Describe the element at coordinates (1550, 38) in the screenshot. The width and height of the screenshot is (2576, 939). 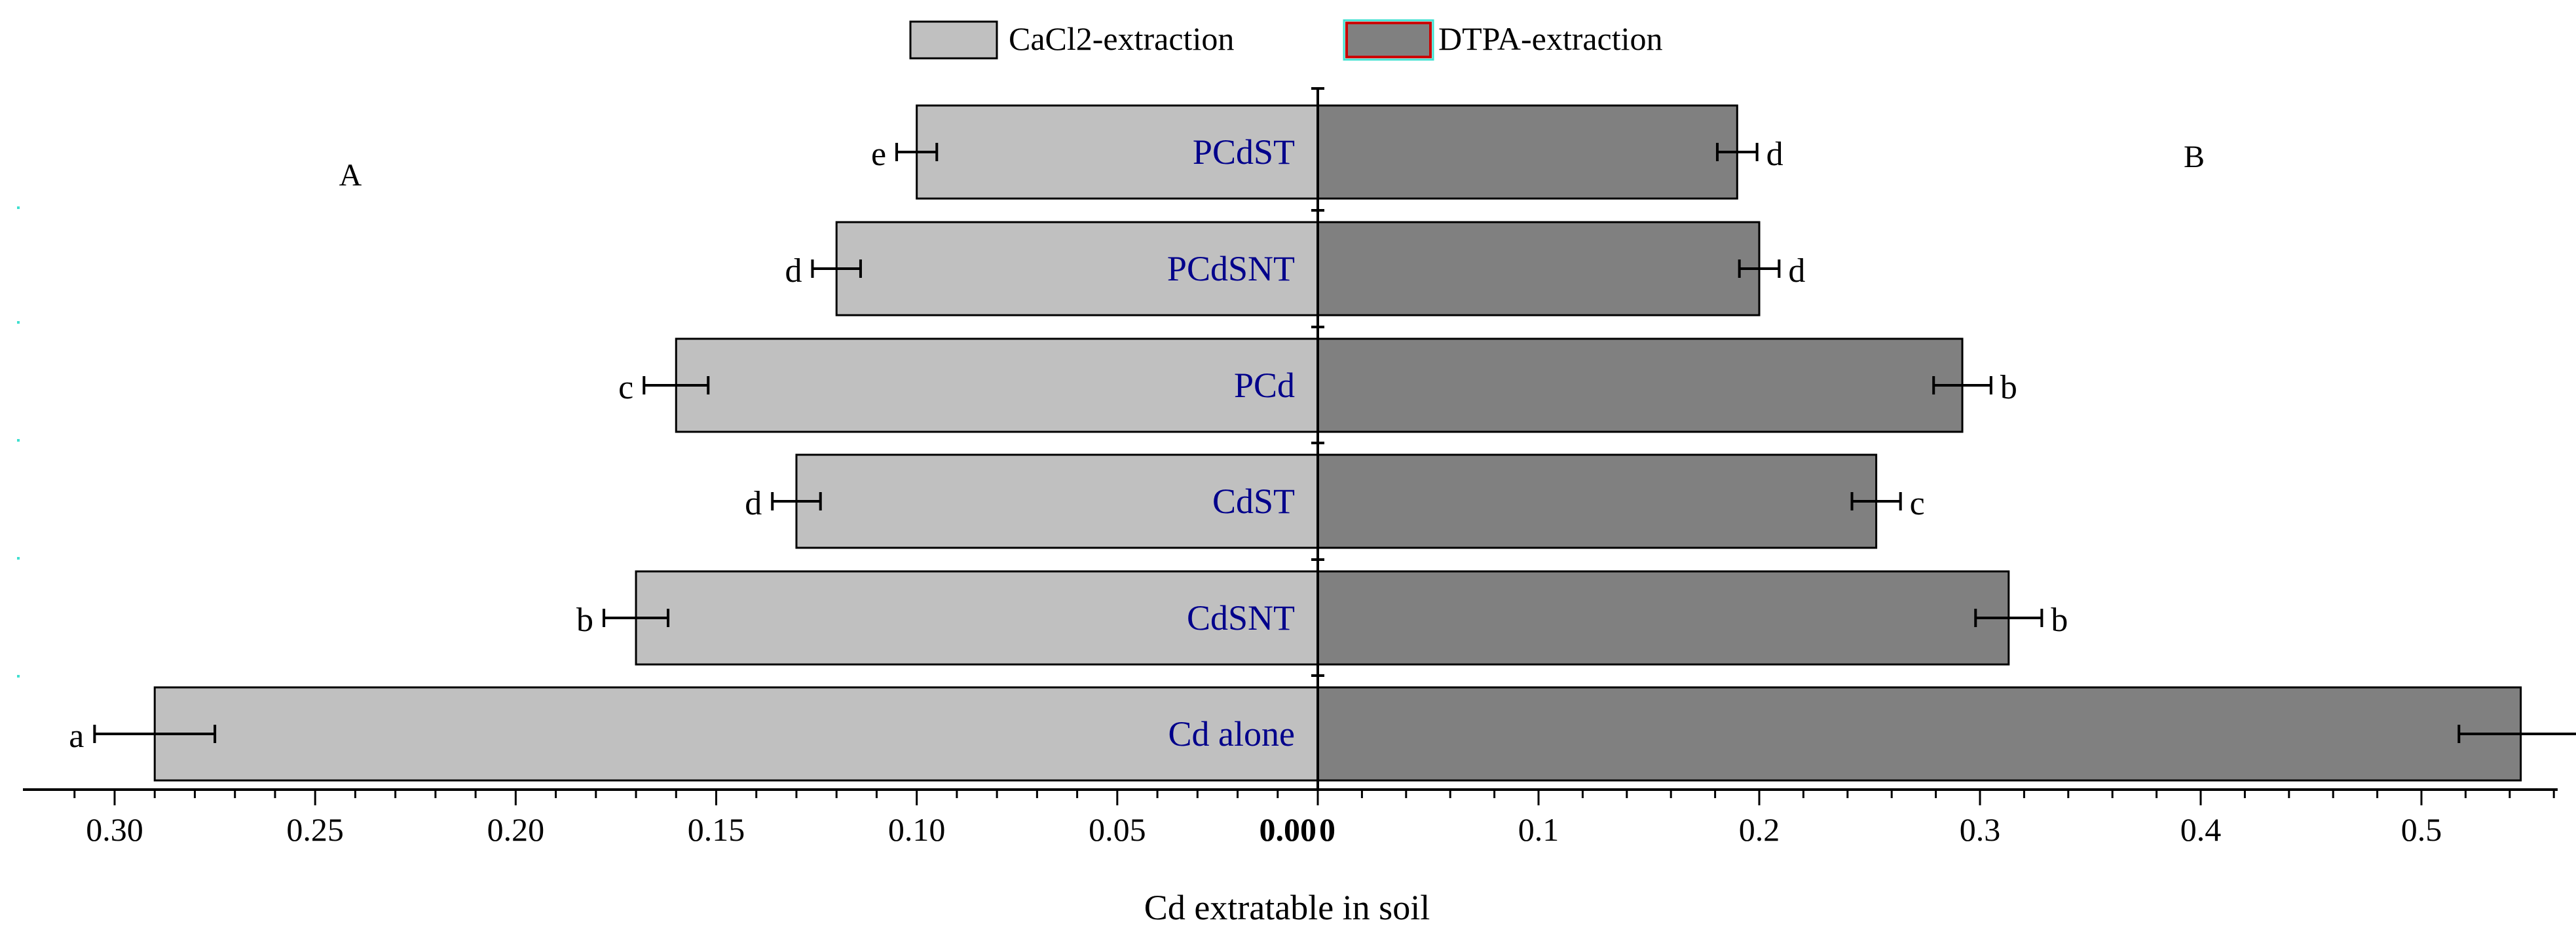
I see `legend-label-dtpa: DTPA-extraction` at that location.